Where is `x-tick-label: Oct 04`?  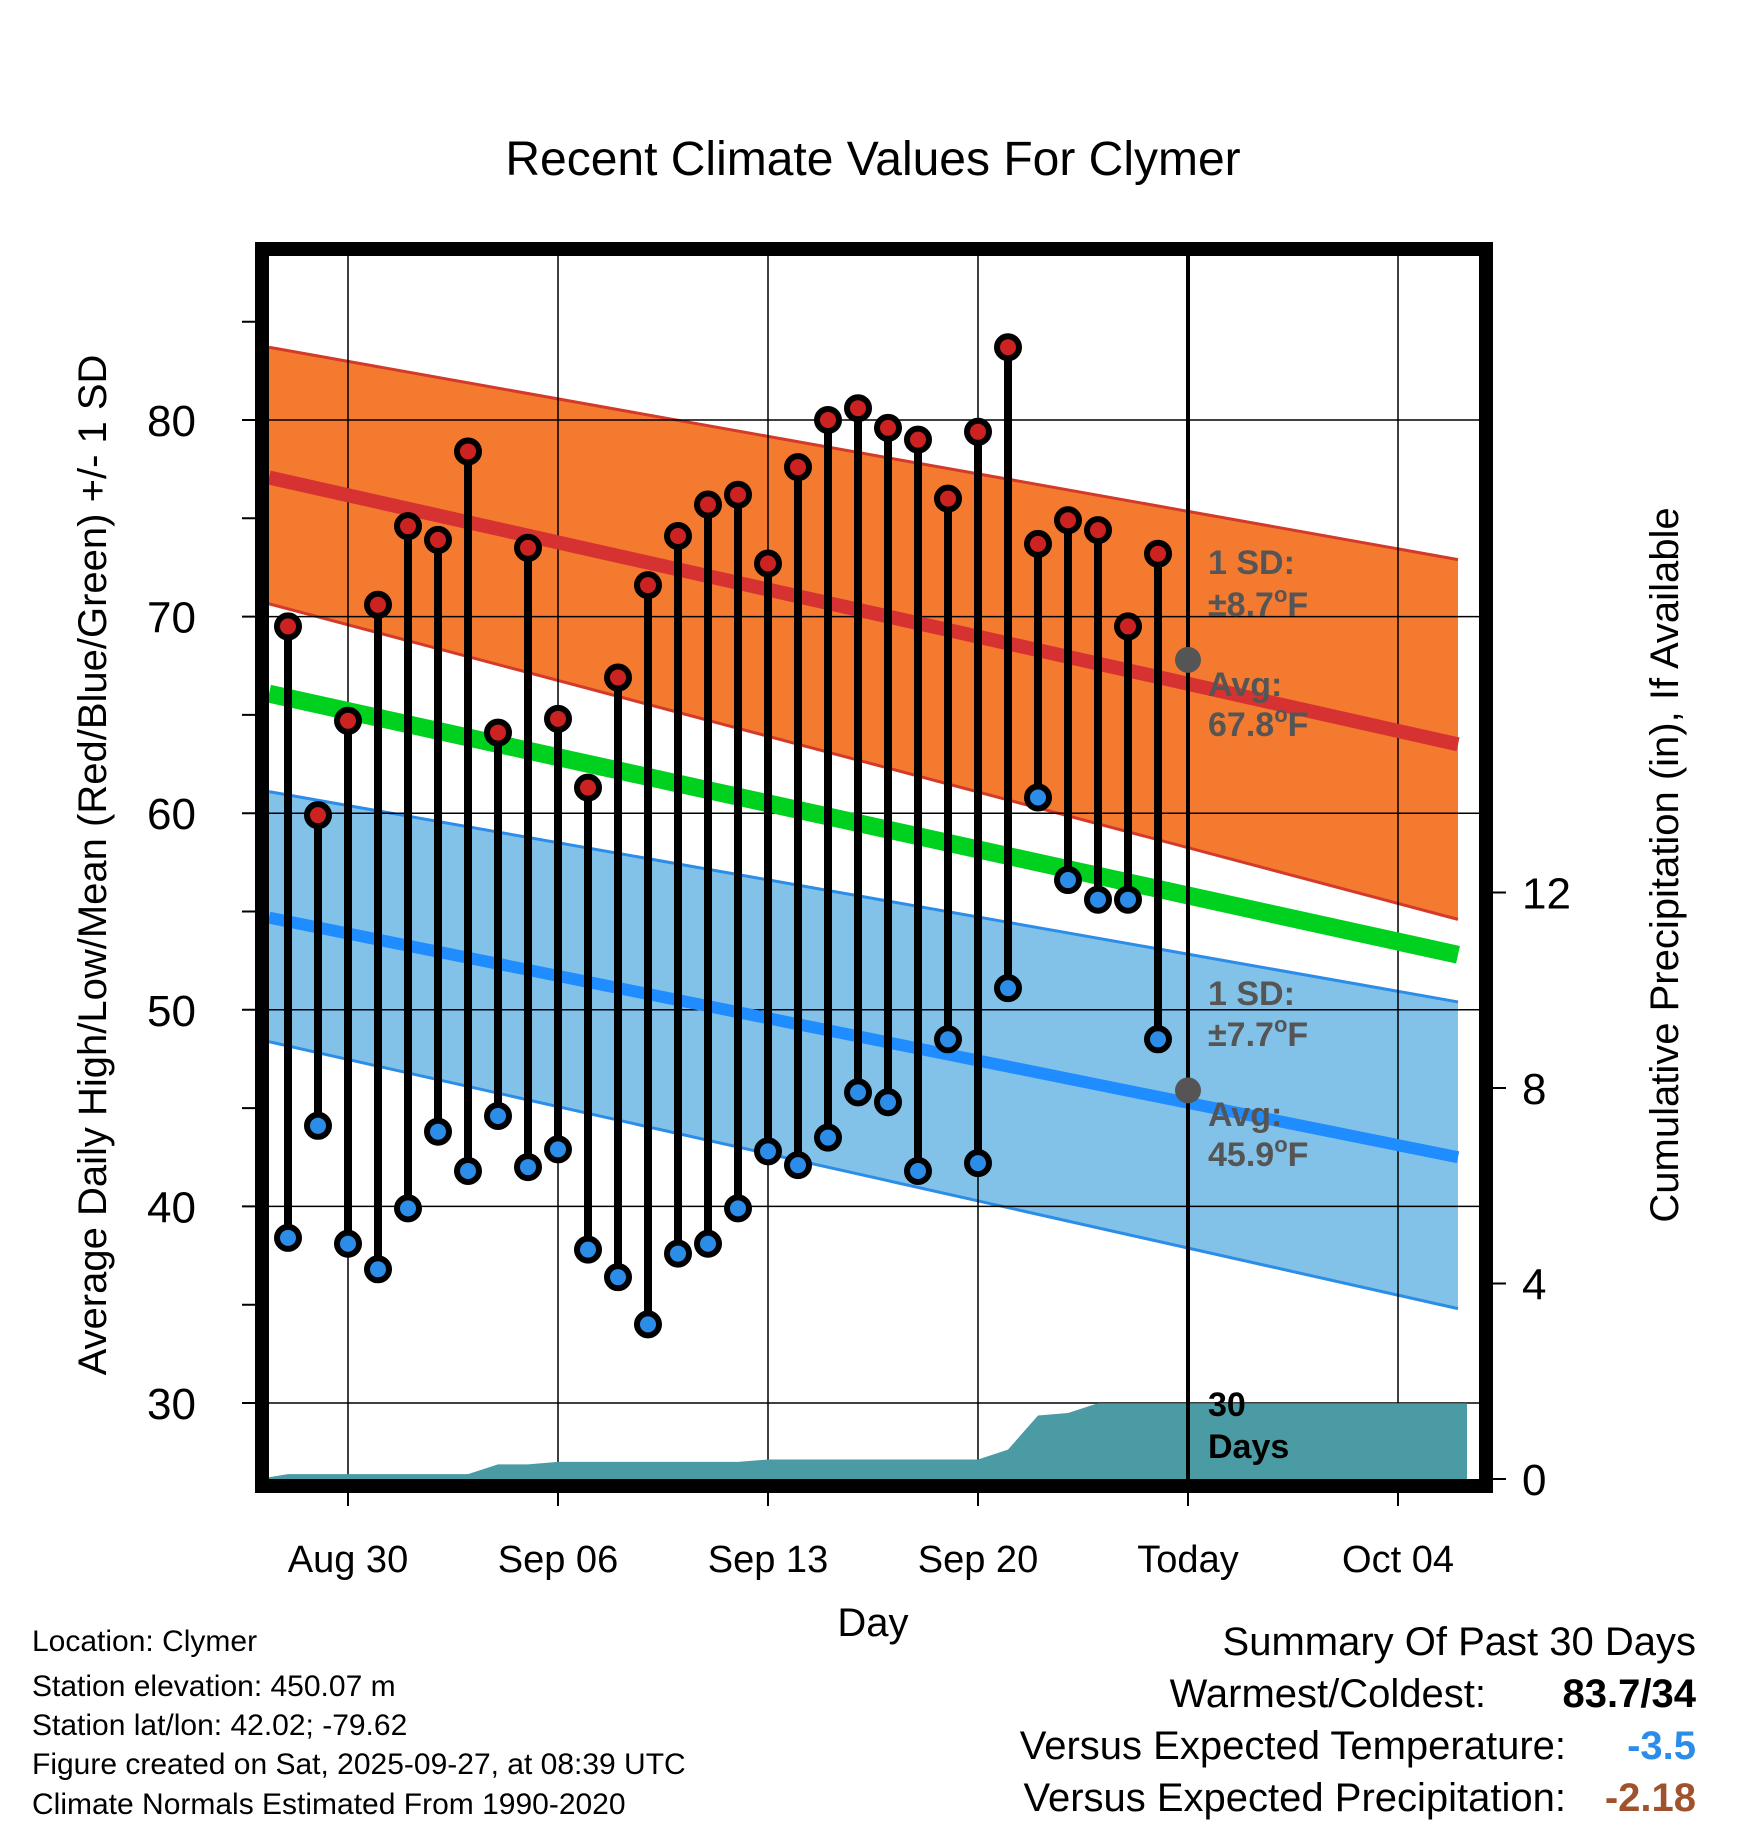
x-tick-label: Oct 04 is located at coordinates (1398, 1560).